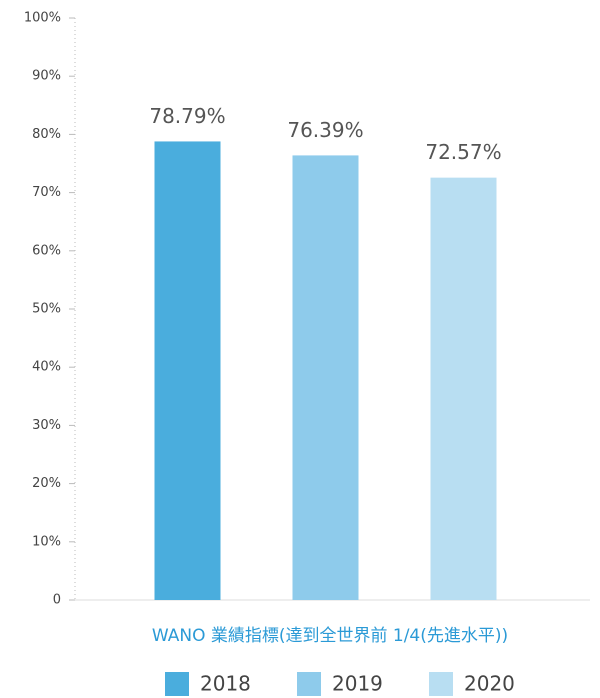 The height and width of the screenshot is (698, 600). What do you see at coordinates (46, 541) in the screenshot?
I see `y-tick-label: 10%` at bounding box center [46, 541].